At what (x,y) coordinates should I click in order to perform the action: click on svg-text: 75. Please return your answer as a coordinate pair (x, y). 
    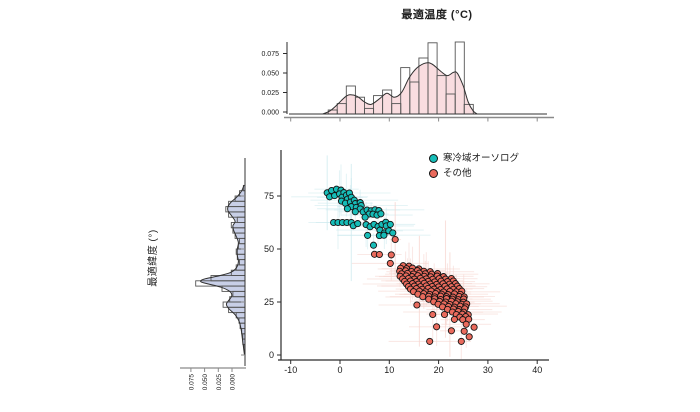
    Looking at the image, I should click on (269, 196).